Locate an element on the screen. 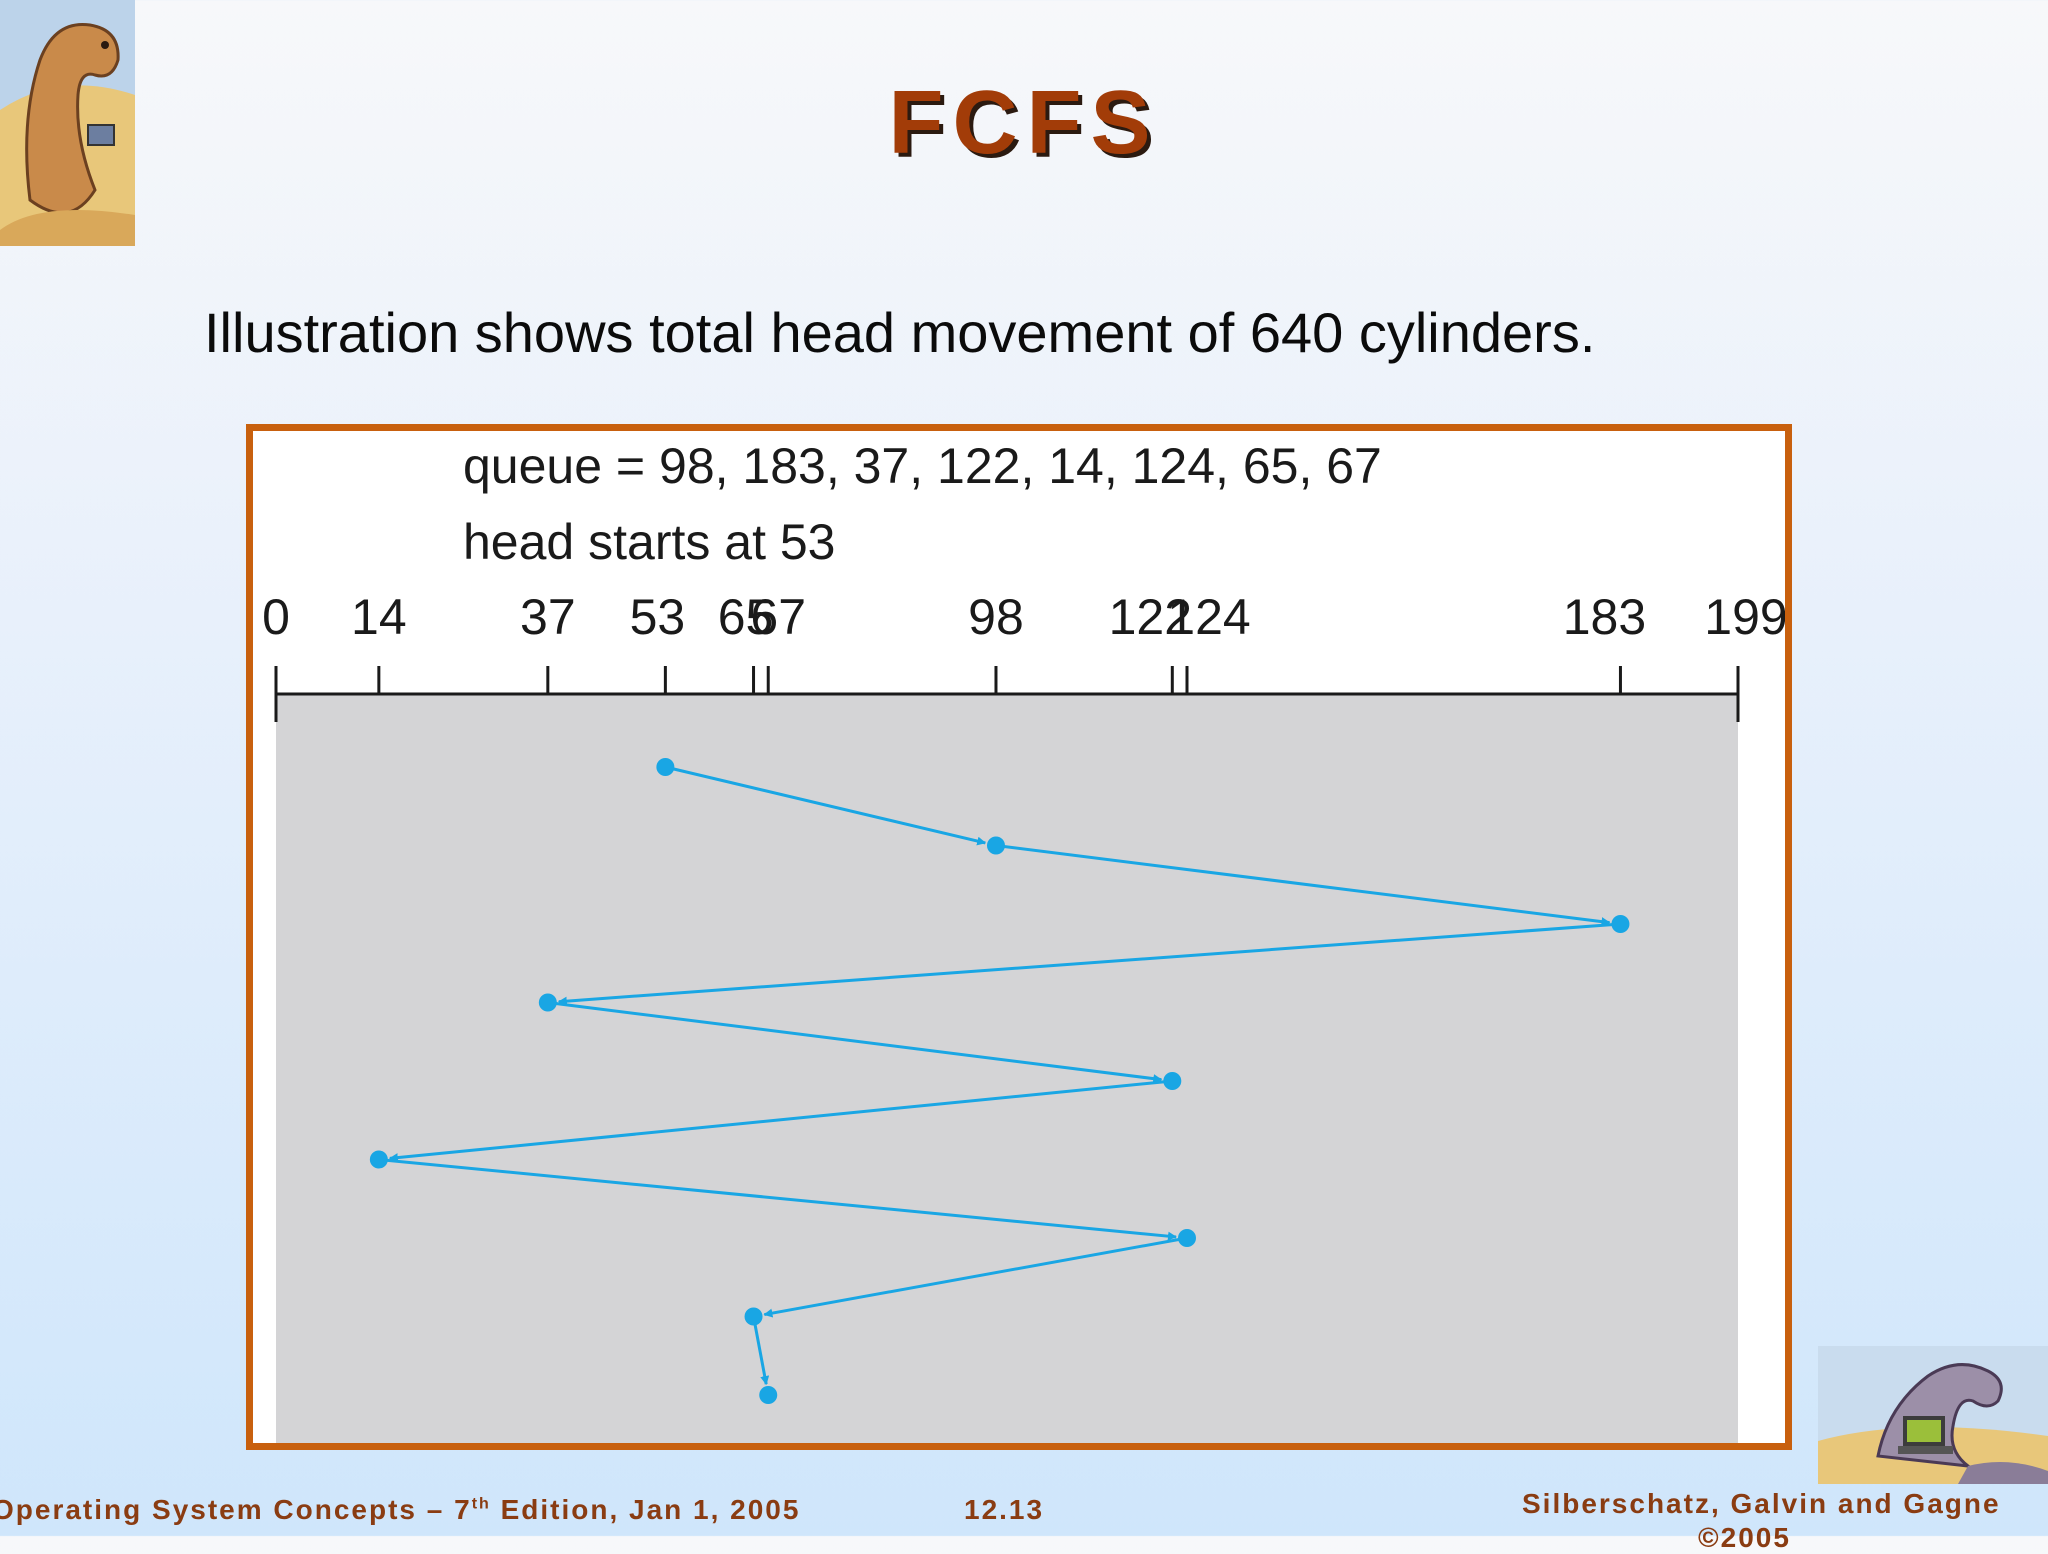 The image size is (2048, 1554). axis-tick-label-65: 65 is located at coordinates (746, 617).